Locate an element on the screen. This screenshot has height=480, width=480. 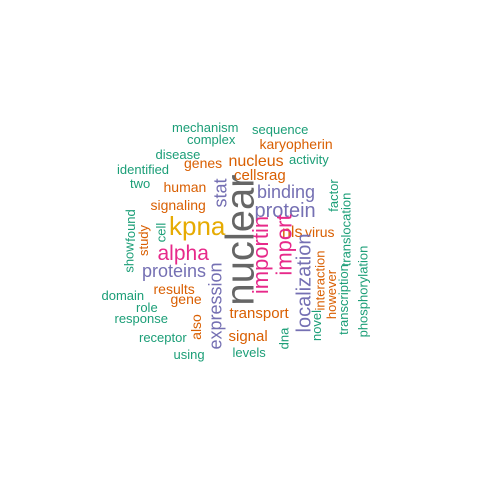
word-signal: signal is located at coordinates (248, 336).